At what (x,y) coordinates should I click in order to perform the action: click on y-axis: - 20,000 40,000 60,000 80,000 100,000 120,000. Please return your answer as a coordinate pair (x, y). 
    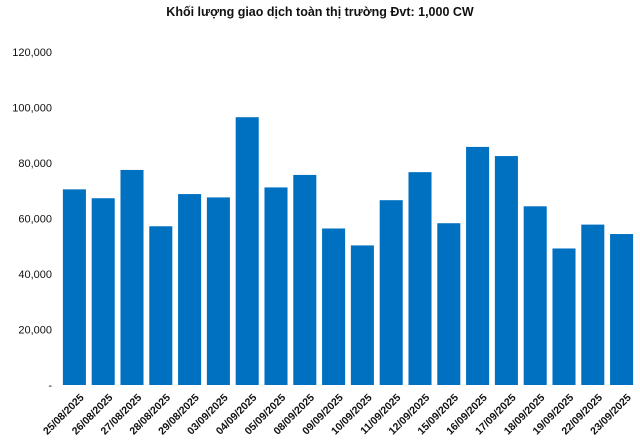
    Looking at the image, I should click on (32, 219).